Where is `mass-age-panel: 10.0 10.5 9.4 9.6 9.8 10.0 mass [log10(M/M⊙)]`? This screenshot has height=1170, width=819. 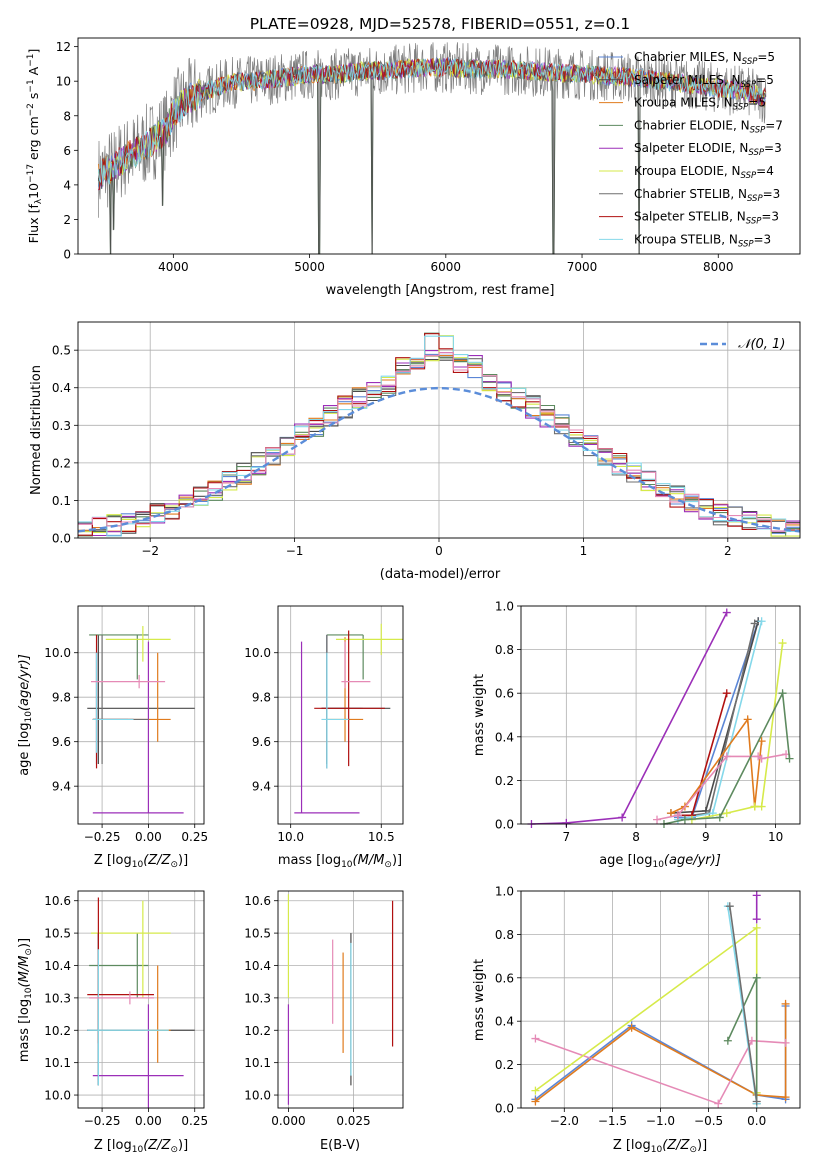
mass-age-panel: 10.0 10.5 9.4 9.6 9.8 10.0 mass [log10(M/M⊙)] is located at coordinates (324, 737).